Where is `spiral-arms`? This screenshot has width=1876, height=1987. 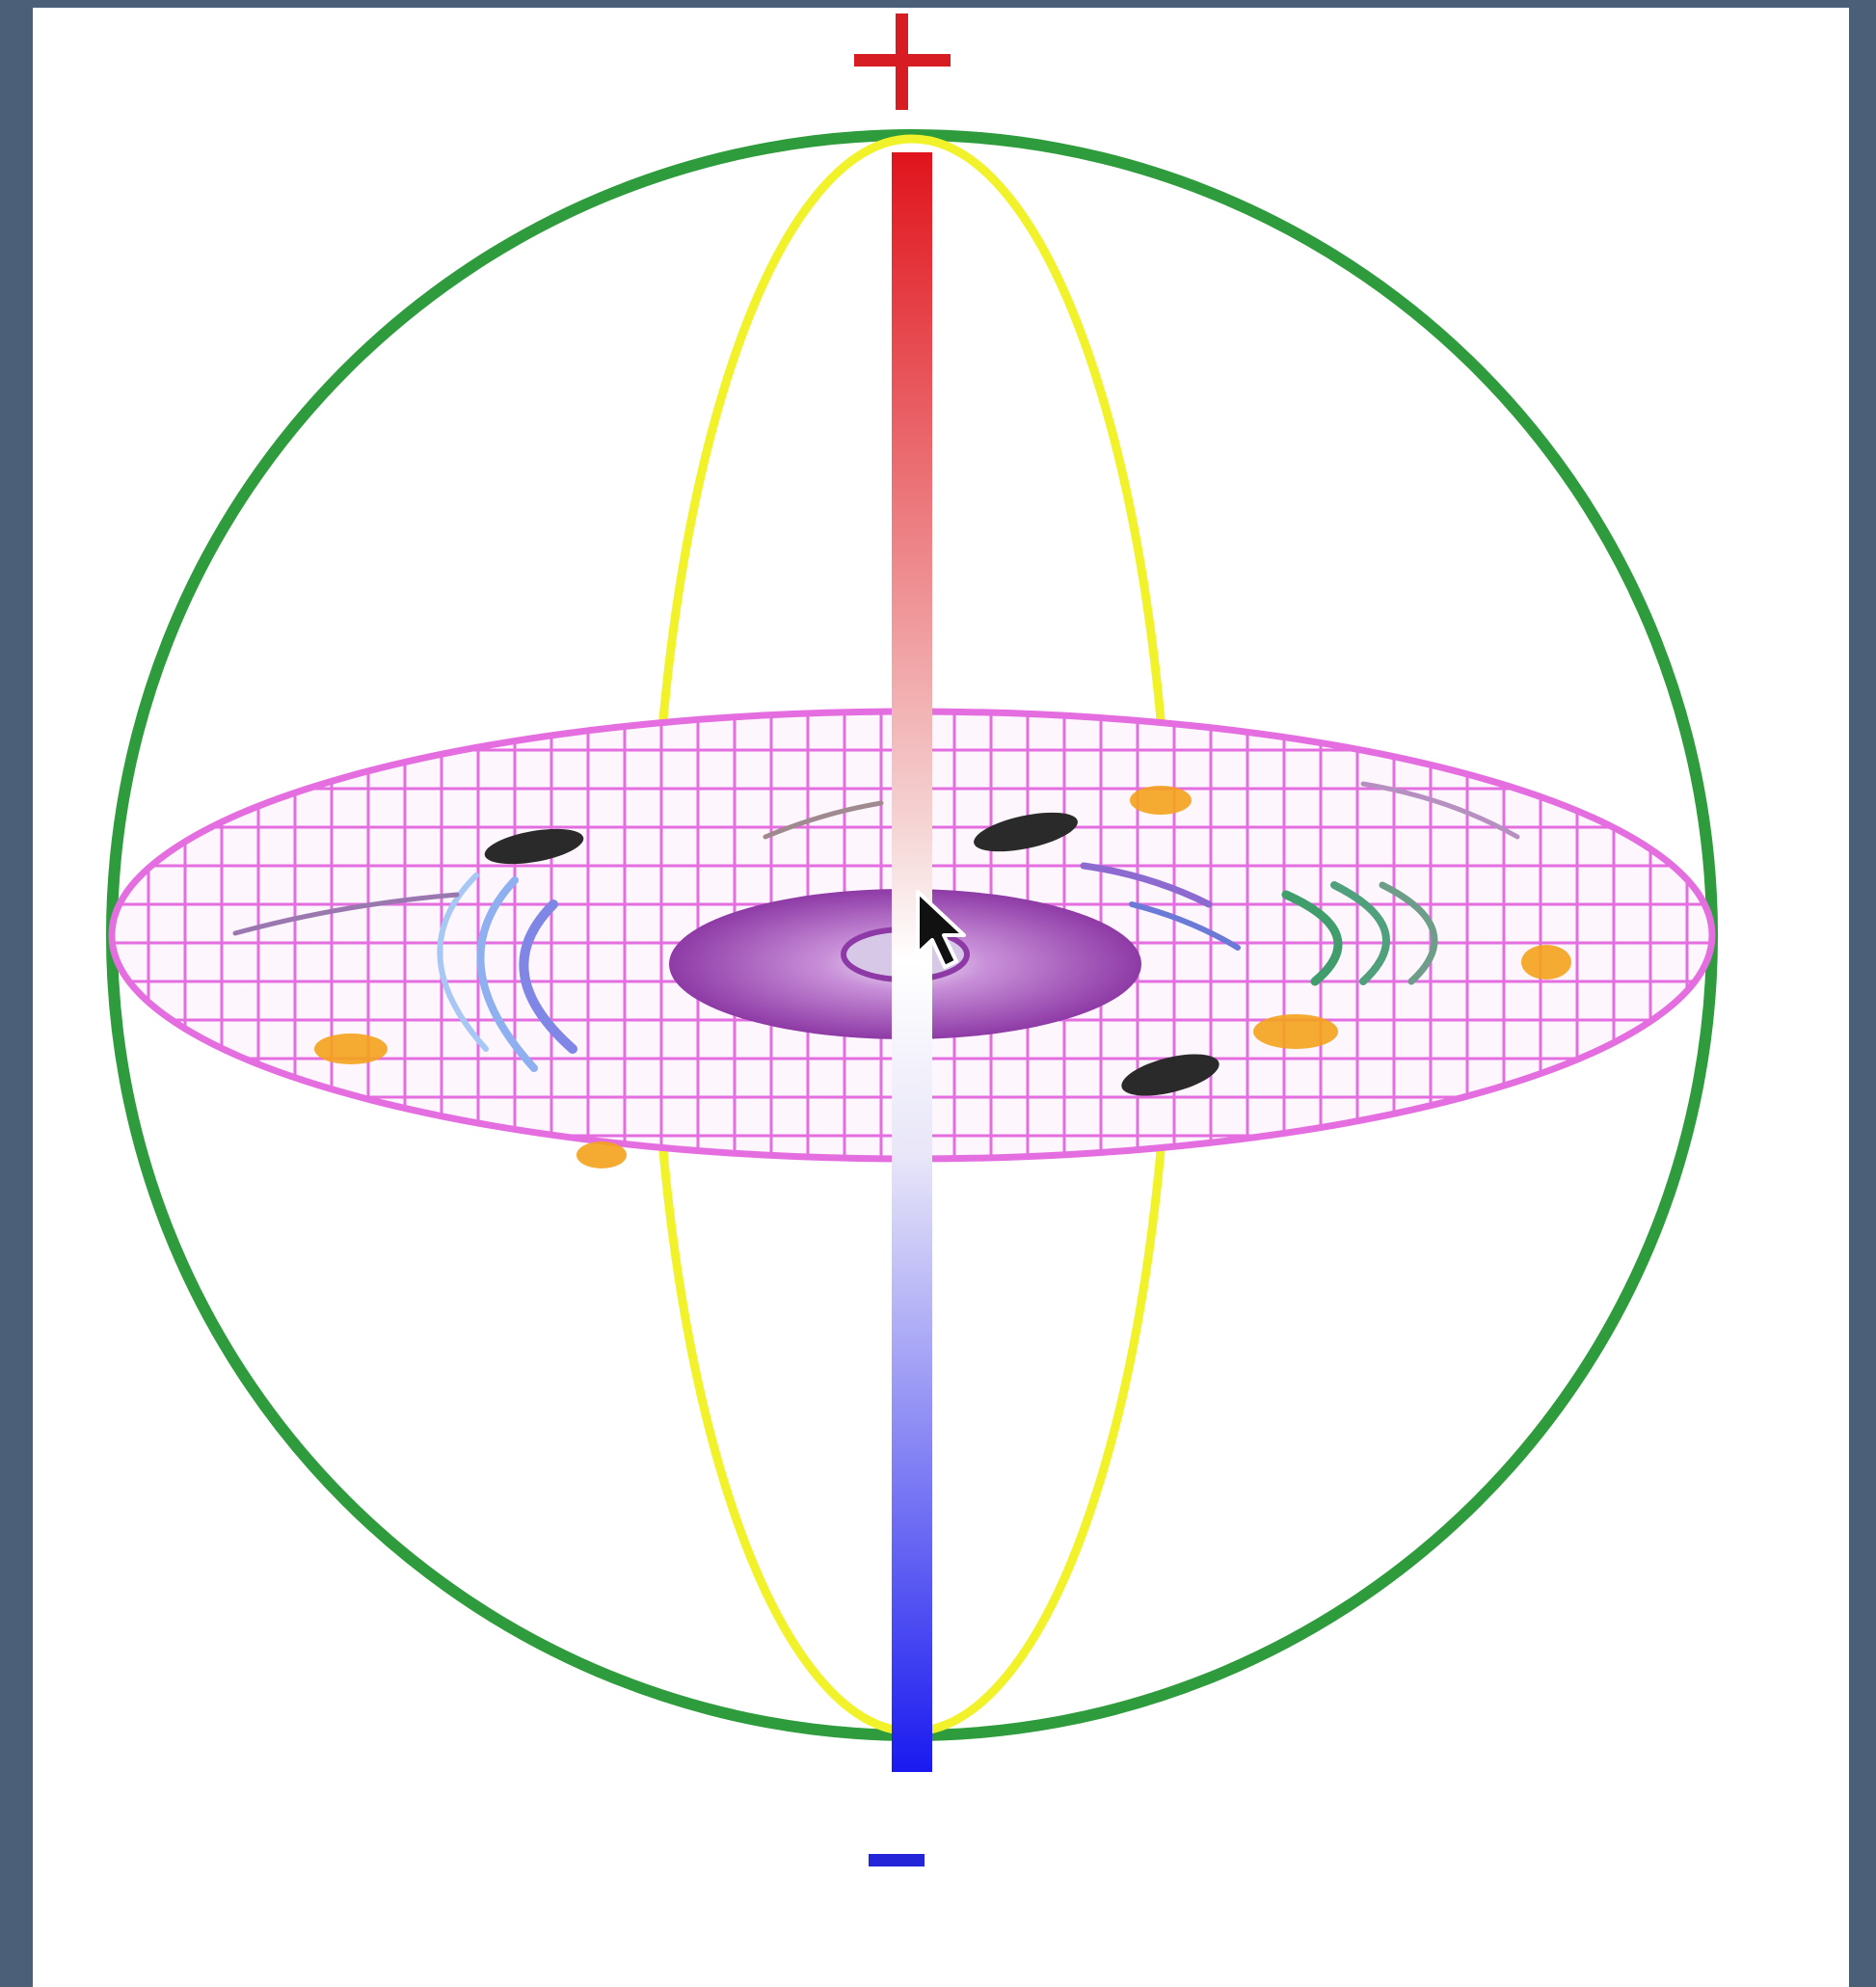 spiral-arms is located at coordinates (876, 926).